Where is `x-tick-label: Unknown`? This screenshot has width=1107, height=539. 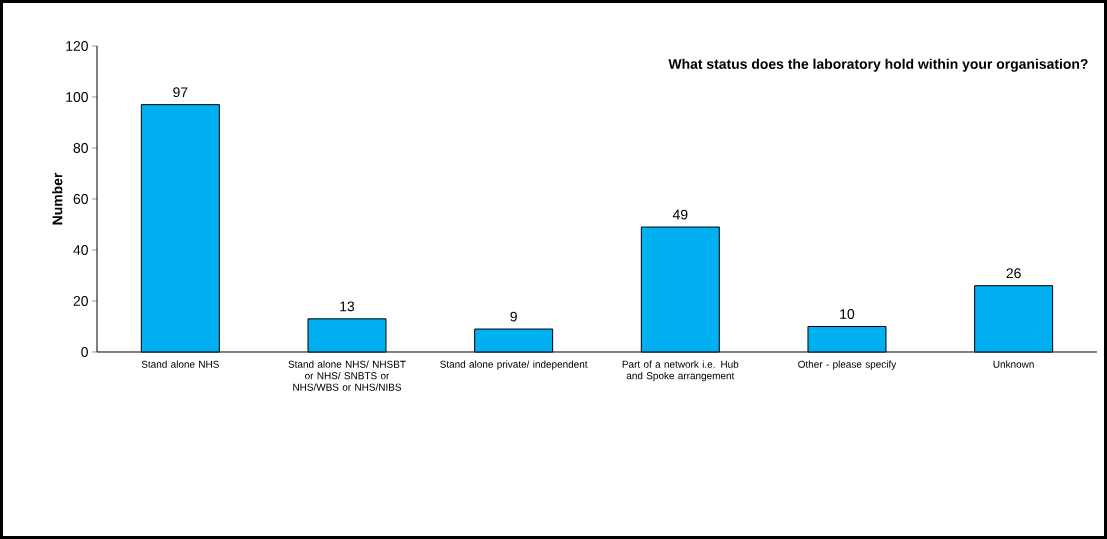 x-tick-label: Unknown is located at coordinates (1013, 364).